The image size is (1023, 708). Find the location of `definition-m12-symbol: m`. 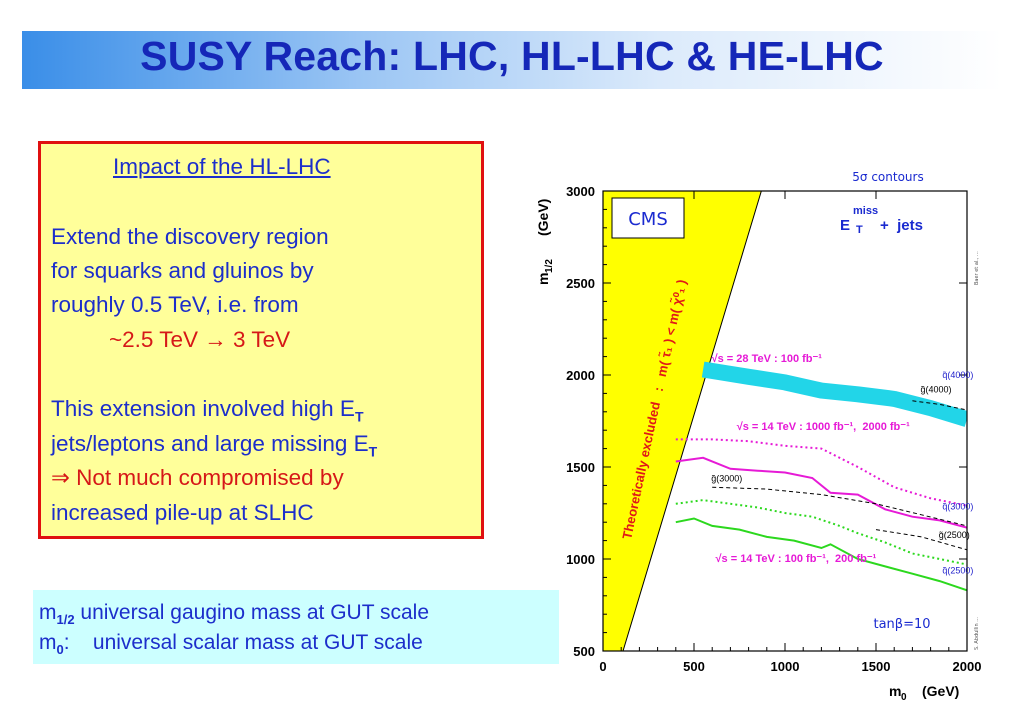

definition-m12-symbol: m is located at coordinates (48, 612).